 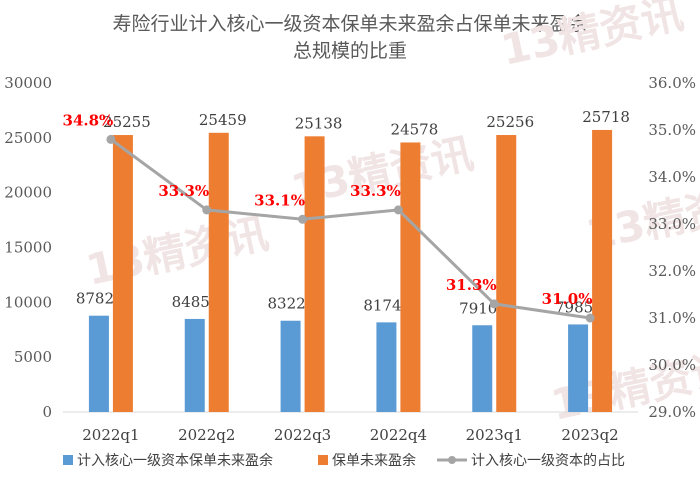 I want to click on y-left-tick-label: 25000, so click(x=28, y=138).